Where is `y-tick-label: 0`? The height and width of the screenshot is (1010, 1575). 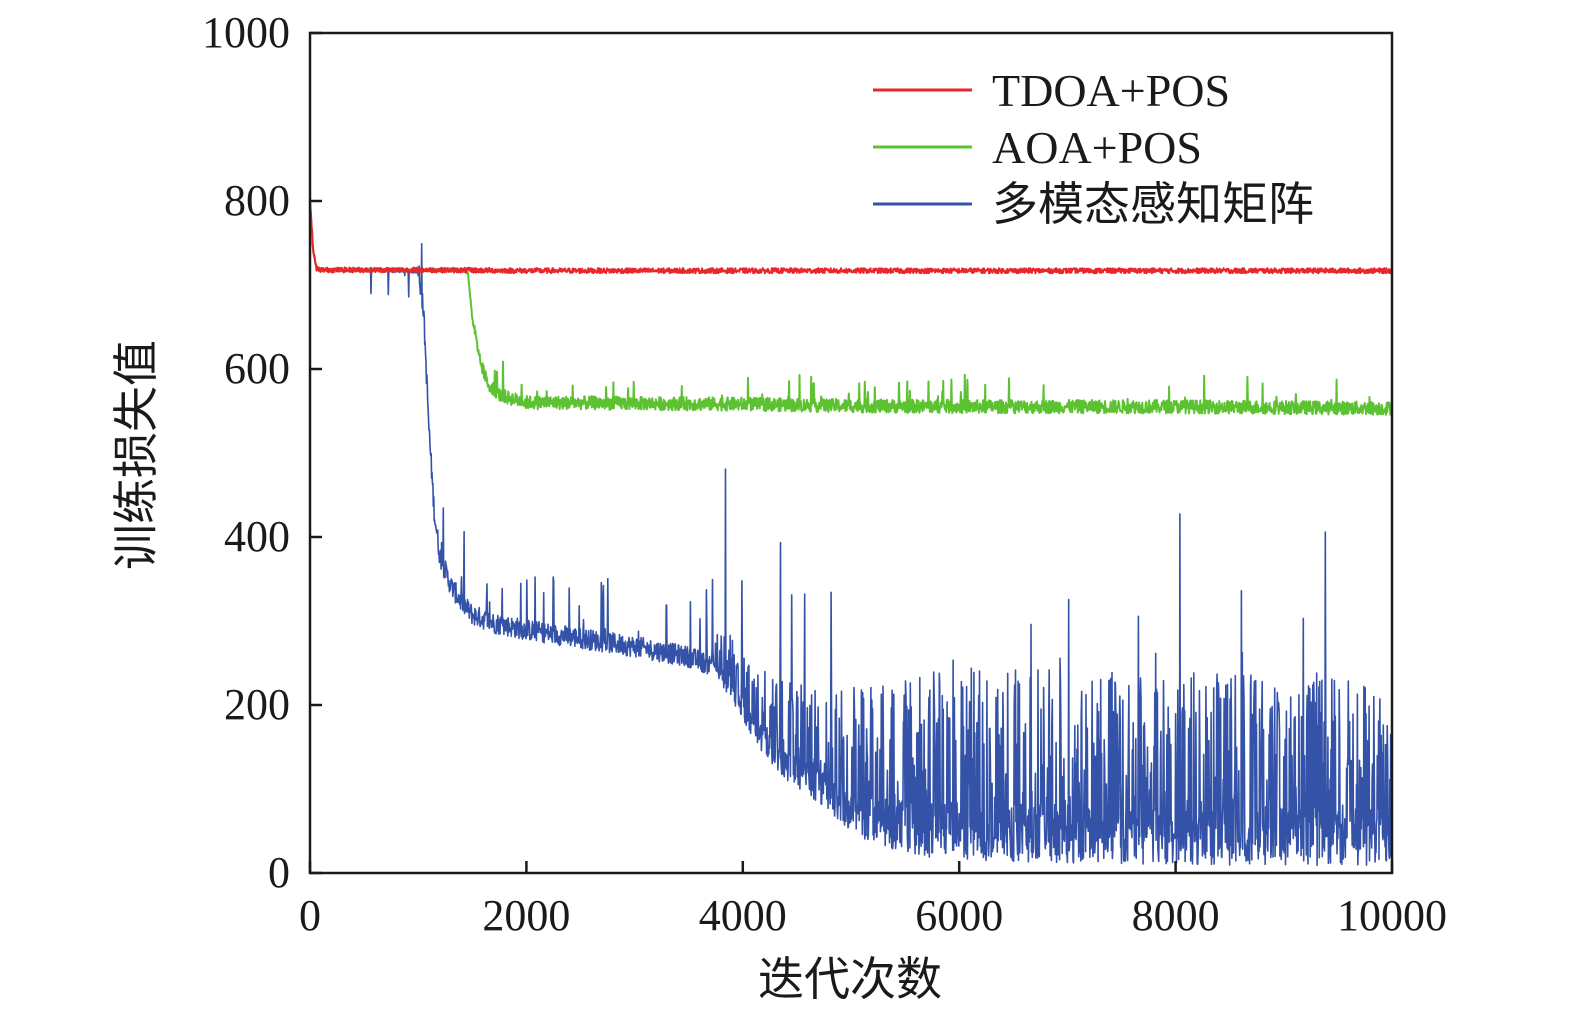
y-tick-label: 0 is located at coordinates (279, 872).